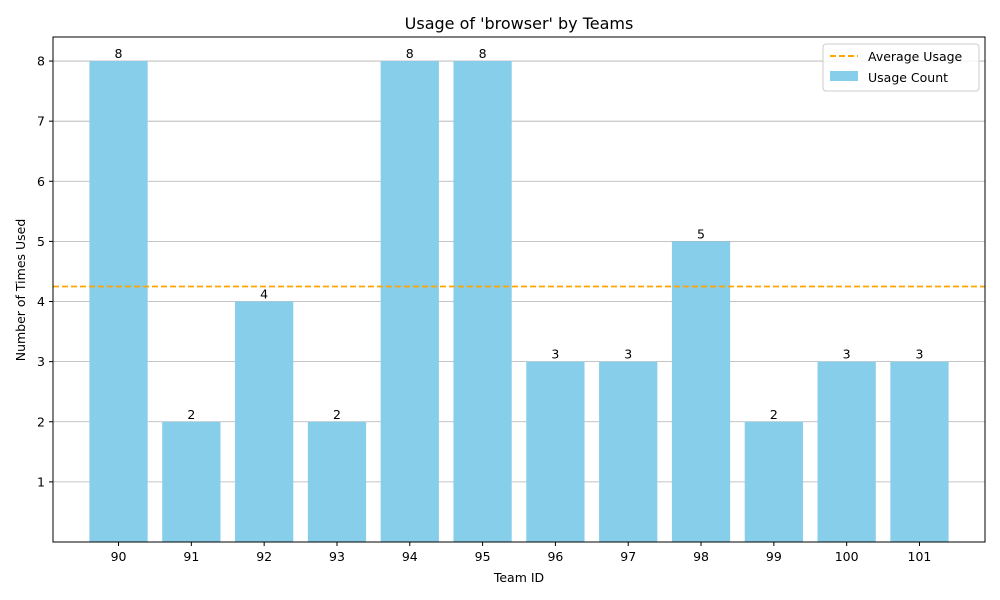  Describe the element at coordinates (264, 556) in the screenshot. I see `x-tick-label: 92` at that location.